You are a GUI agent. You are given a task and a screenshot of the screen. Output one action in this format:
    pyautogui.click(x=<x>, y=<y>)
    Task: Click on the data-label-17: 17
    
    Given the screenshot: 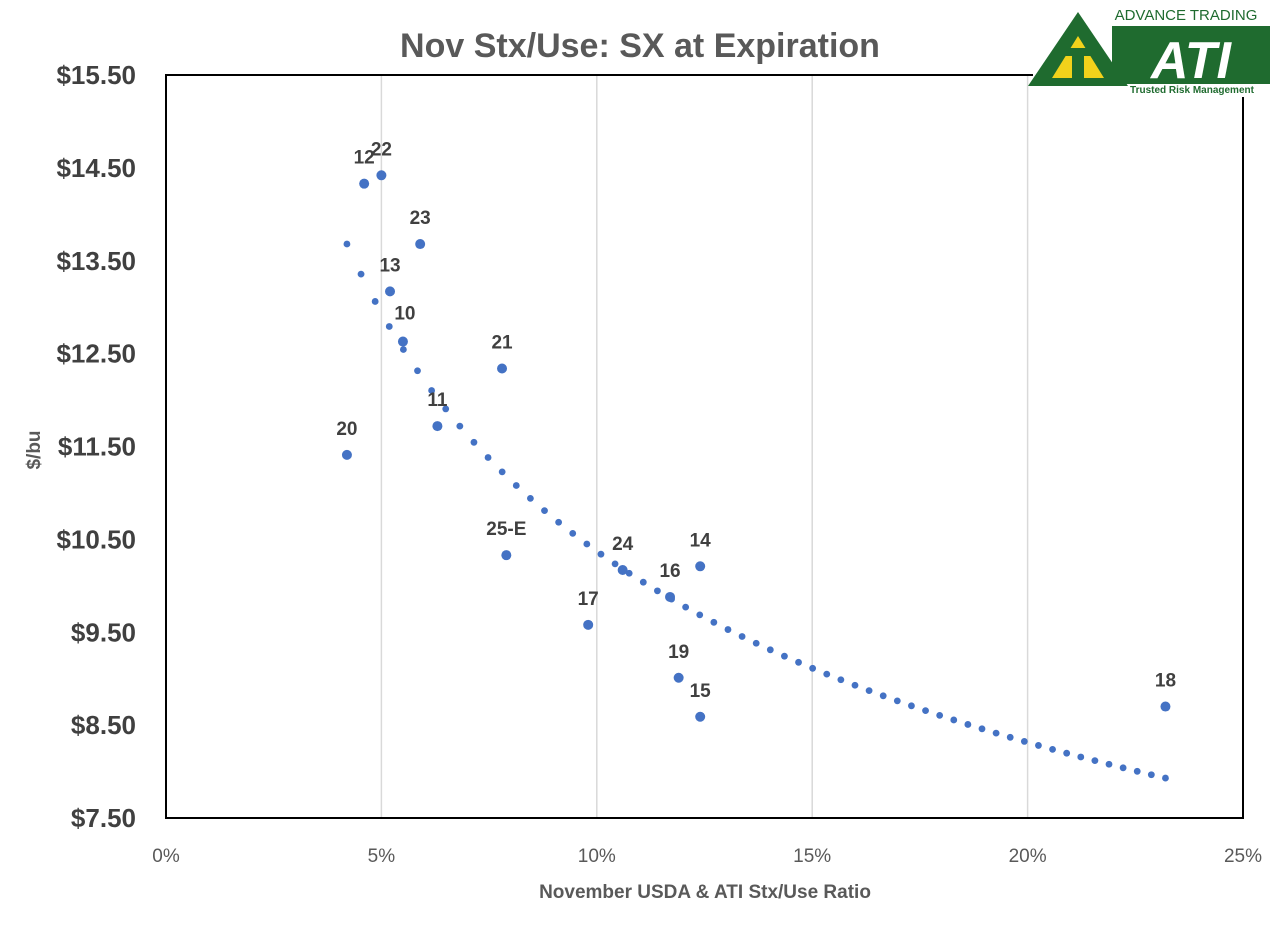 What is the action you would take?
    pyautogui.click(x=588, y=599)
    